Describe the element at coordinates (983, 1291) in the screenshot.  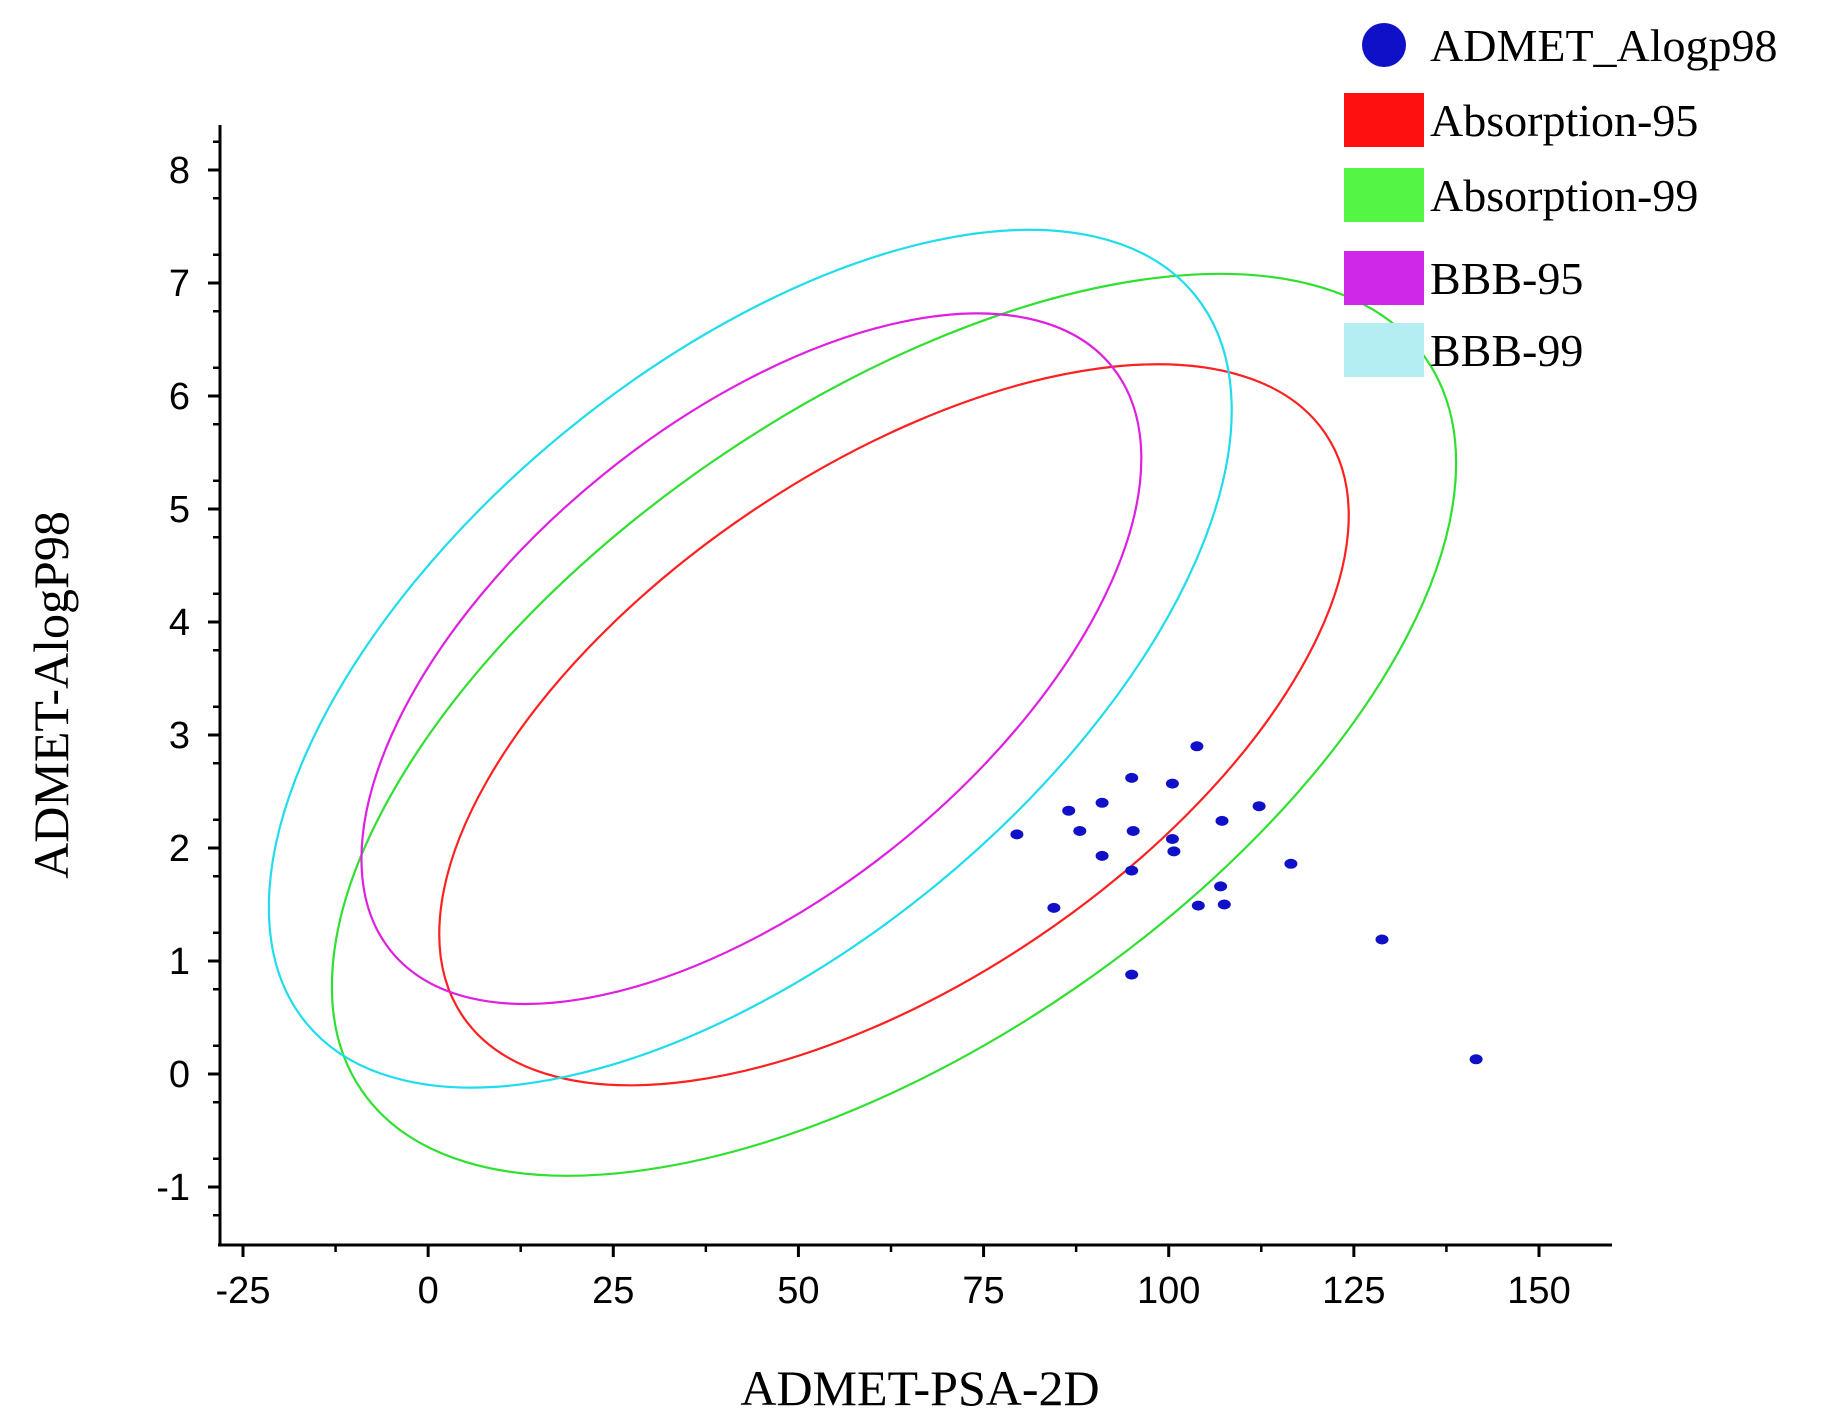
I see `x-tick-label: 75` at that location.